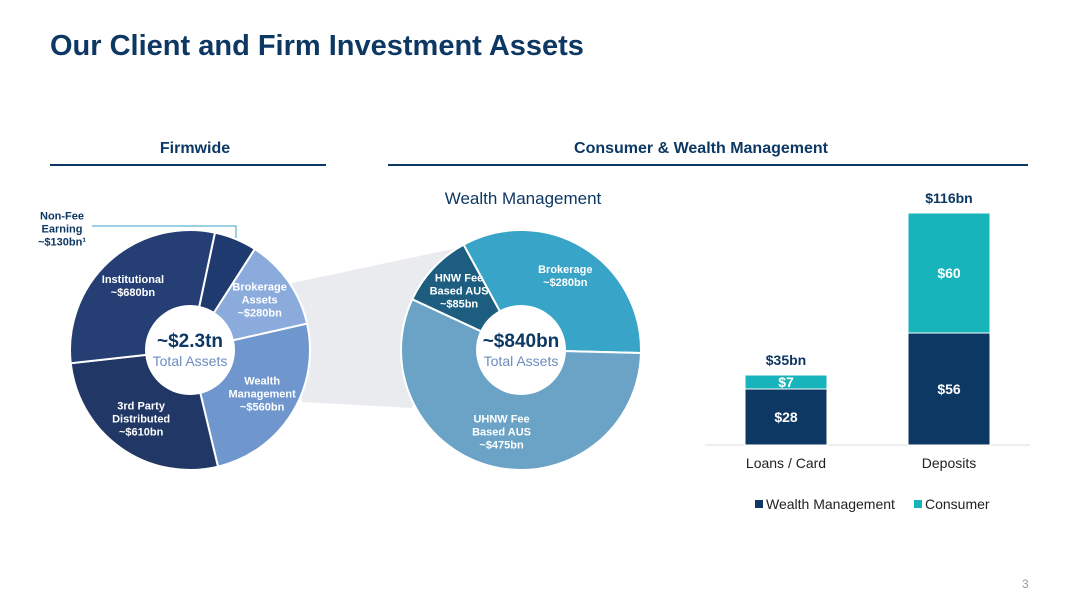  What do you see at coordinates (521, 341) in the screenshot?
I see `center-value: ~$840bn` at bounding box center [521, 341].